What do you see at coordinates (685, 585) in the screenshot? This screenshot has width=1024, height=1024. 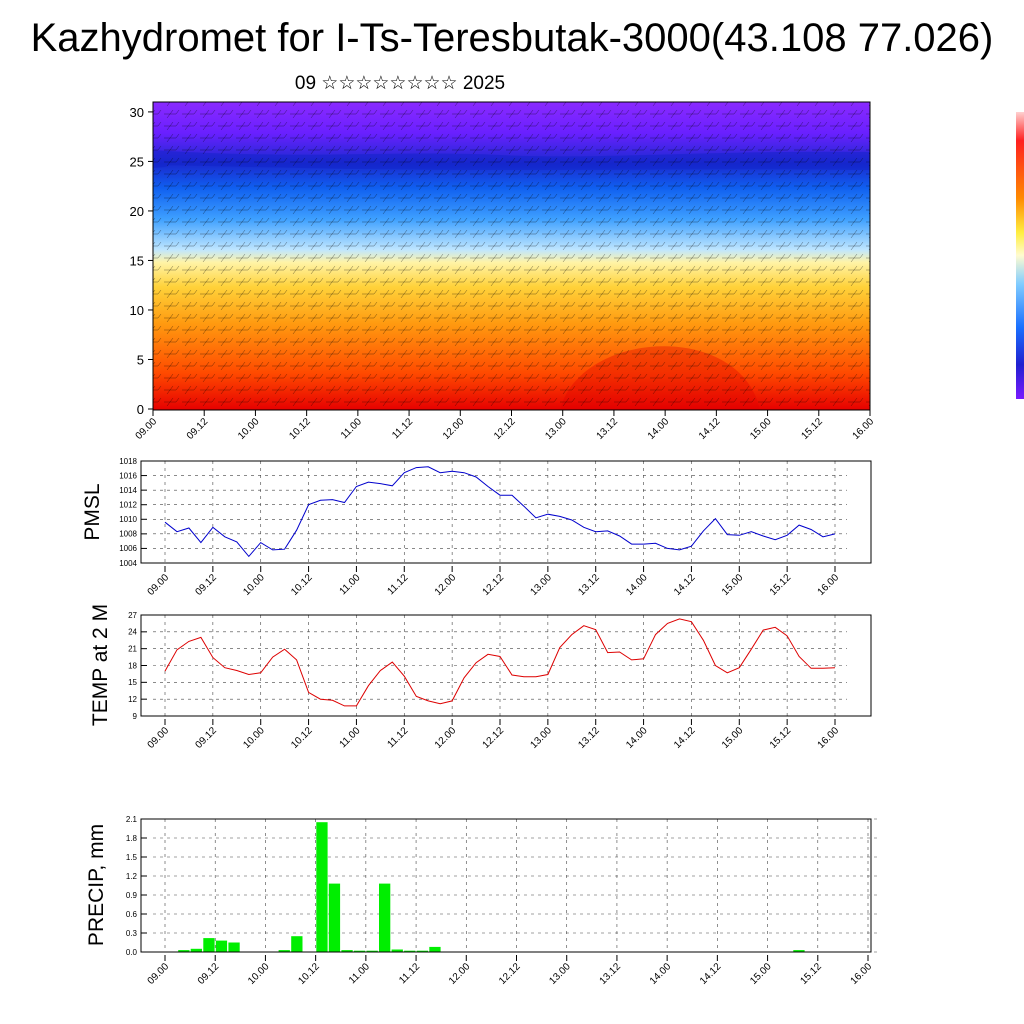 I see `pmsl-x-tick-label: 14.12` at bounding box center [685, 585].